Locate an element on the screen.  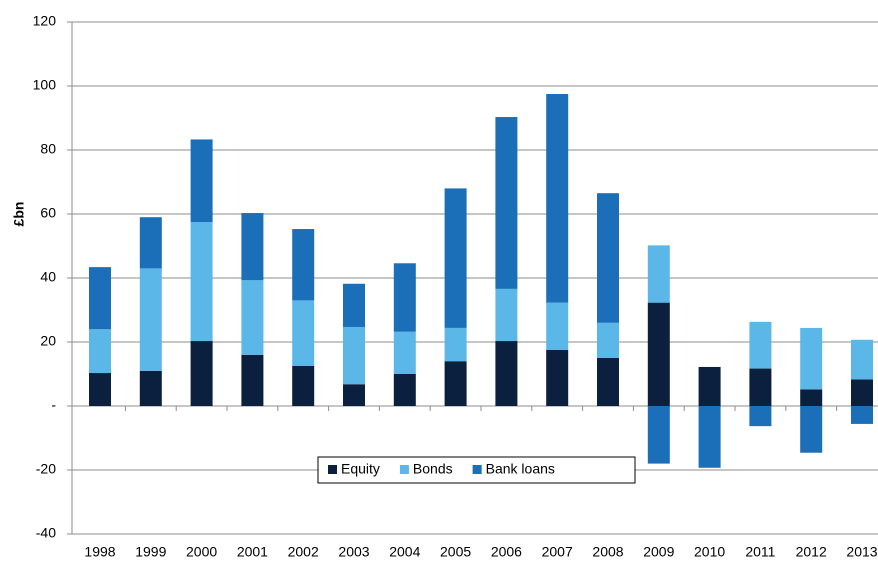
y-axis-label: £bn is located at coordinates (19, 214).